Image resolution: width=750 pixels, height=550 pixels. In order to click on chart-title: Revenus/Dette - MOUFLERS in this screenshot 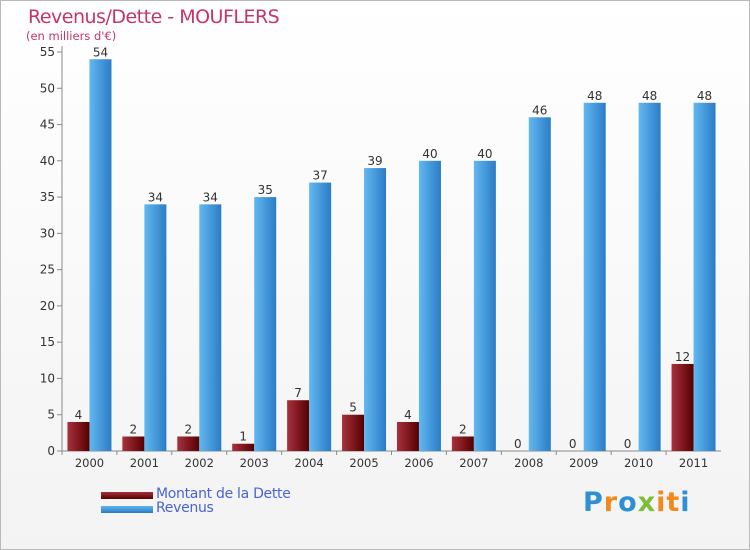, I will do `click(154, 17)`.